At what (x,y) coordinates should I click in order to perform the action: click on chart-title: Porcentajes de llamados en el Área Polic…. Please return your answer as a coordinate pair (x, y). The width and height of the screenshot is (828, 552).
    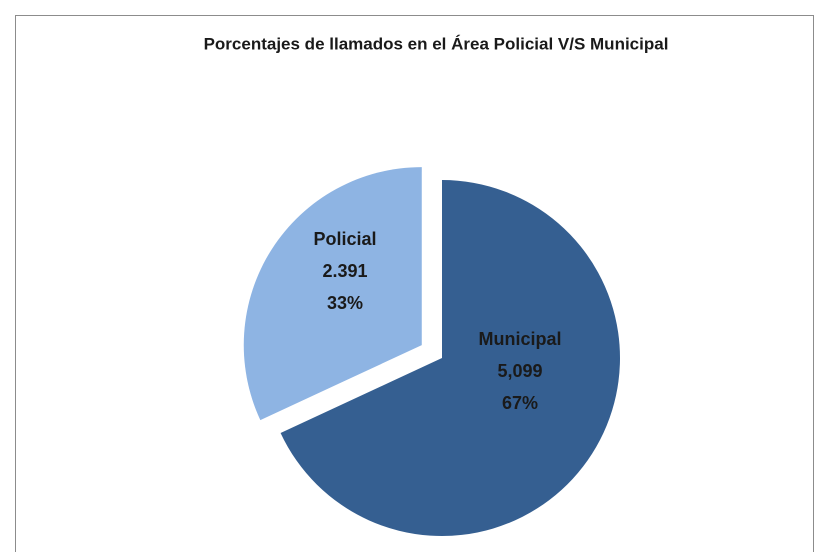
    Looking at the image, I should click on (436, 43).